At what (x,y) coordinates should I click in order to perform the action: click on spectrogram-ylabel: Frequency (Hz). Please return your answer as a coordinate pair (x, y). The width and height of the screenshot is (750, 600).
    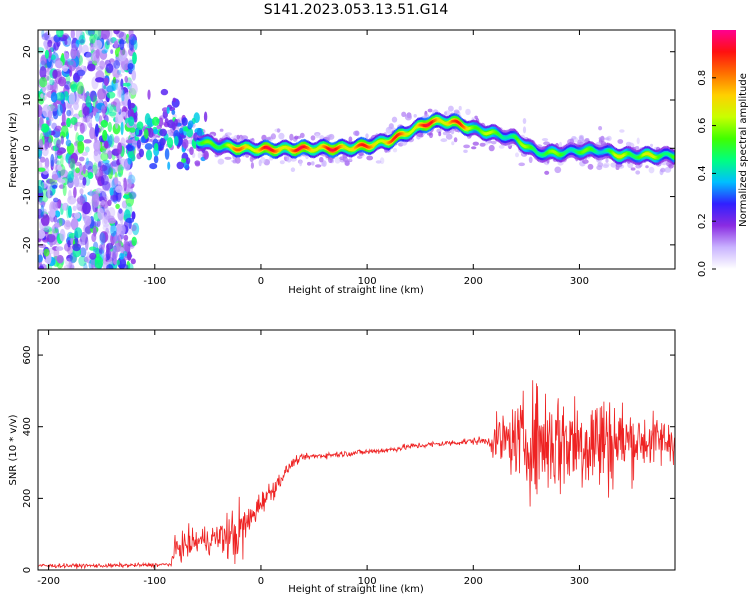
    Looking at the image, I should click on (13, 150).